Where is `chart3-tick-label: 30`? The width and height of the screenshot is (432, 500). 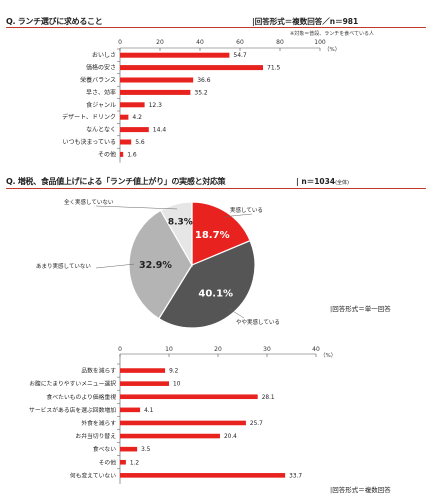 chart3-tick-label: 30 is located at coordinates (267, 349).